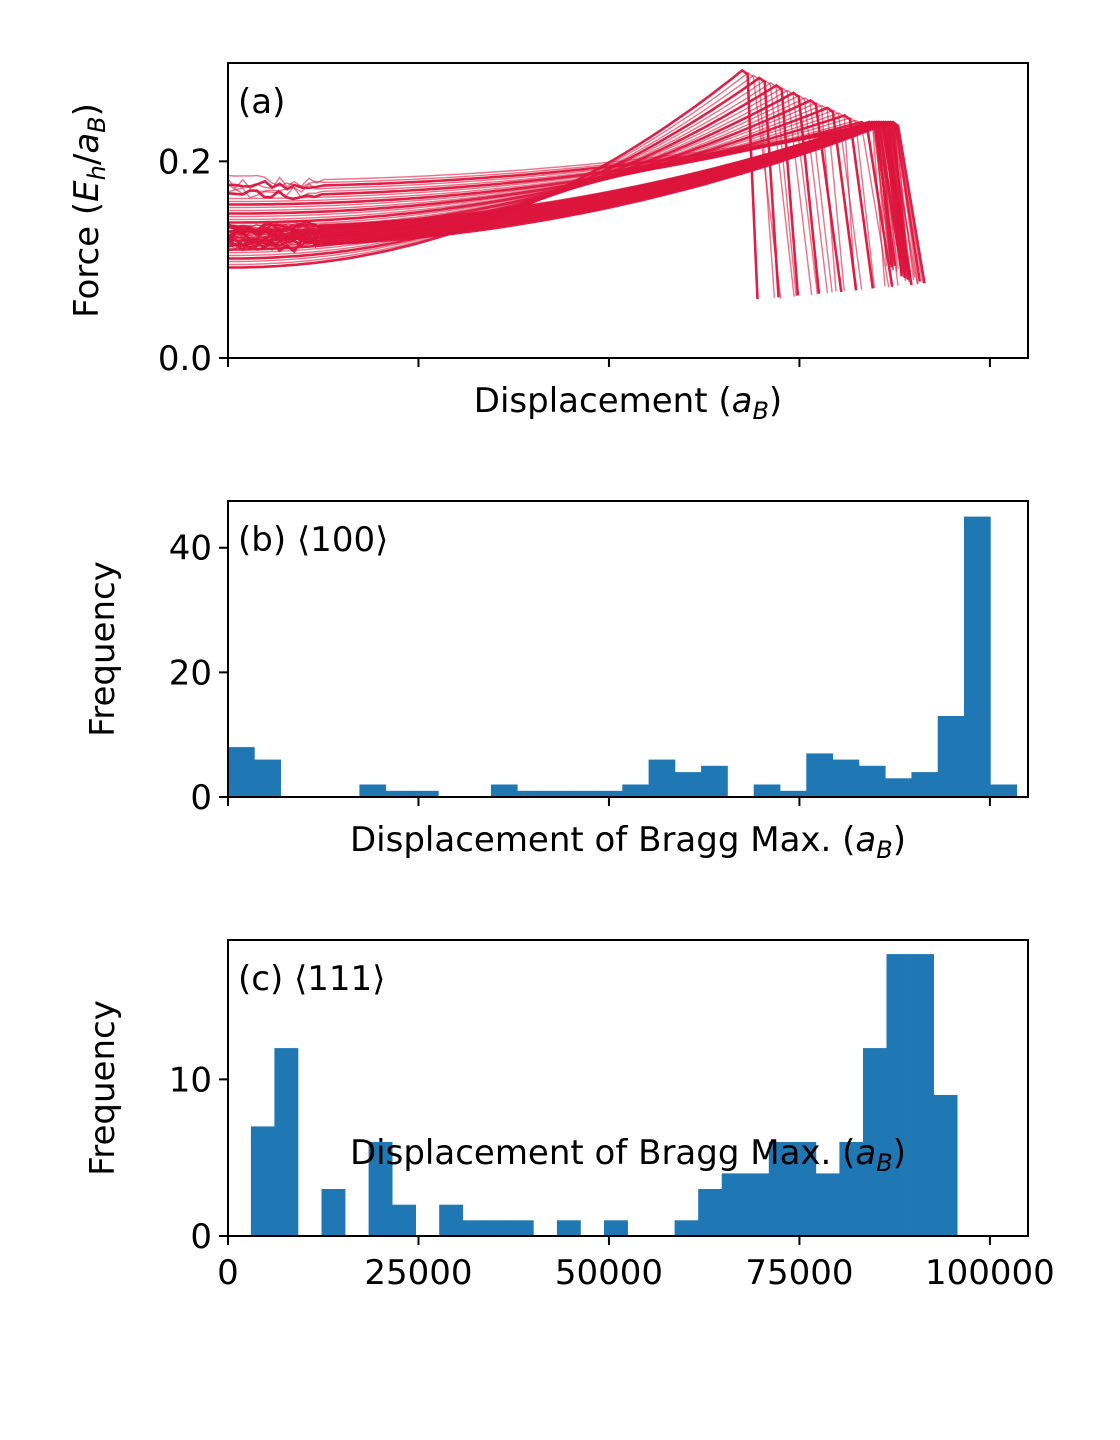  I want to click on x-tick-label: 25000, so click(418, 1273).